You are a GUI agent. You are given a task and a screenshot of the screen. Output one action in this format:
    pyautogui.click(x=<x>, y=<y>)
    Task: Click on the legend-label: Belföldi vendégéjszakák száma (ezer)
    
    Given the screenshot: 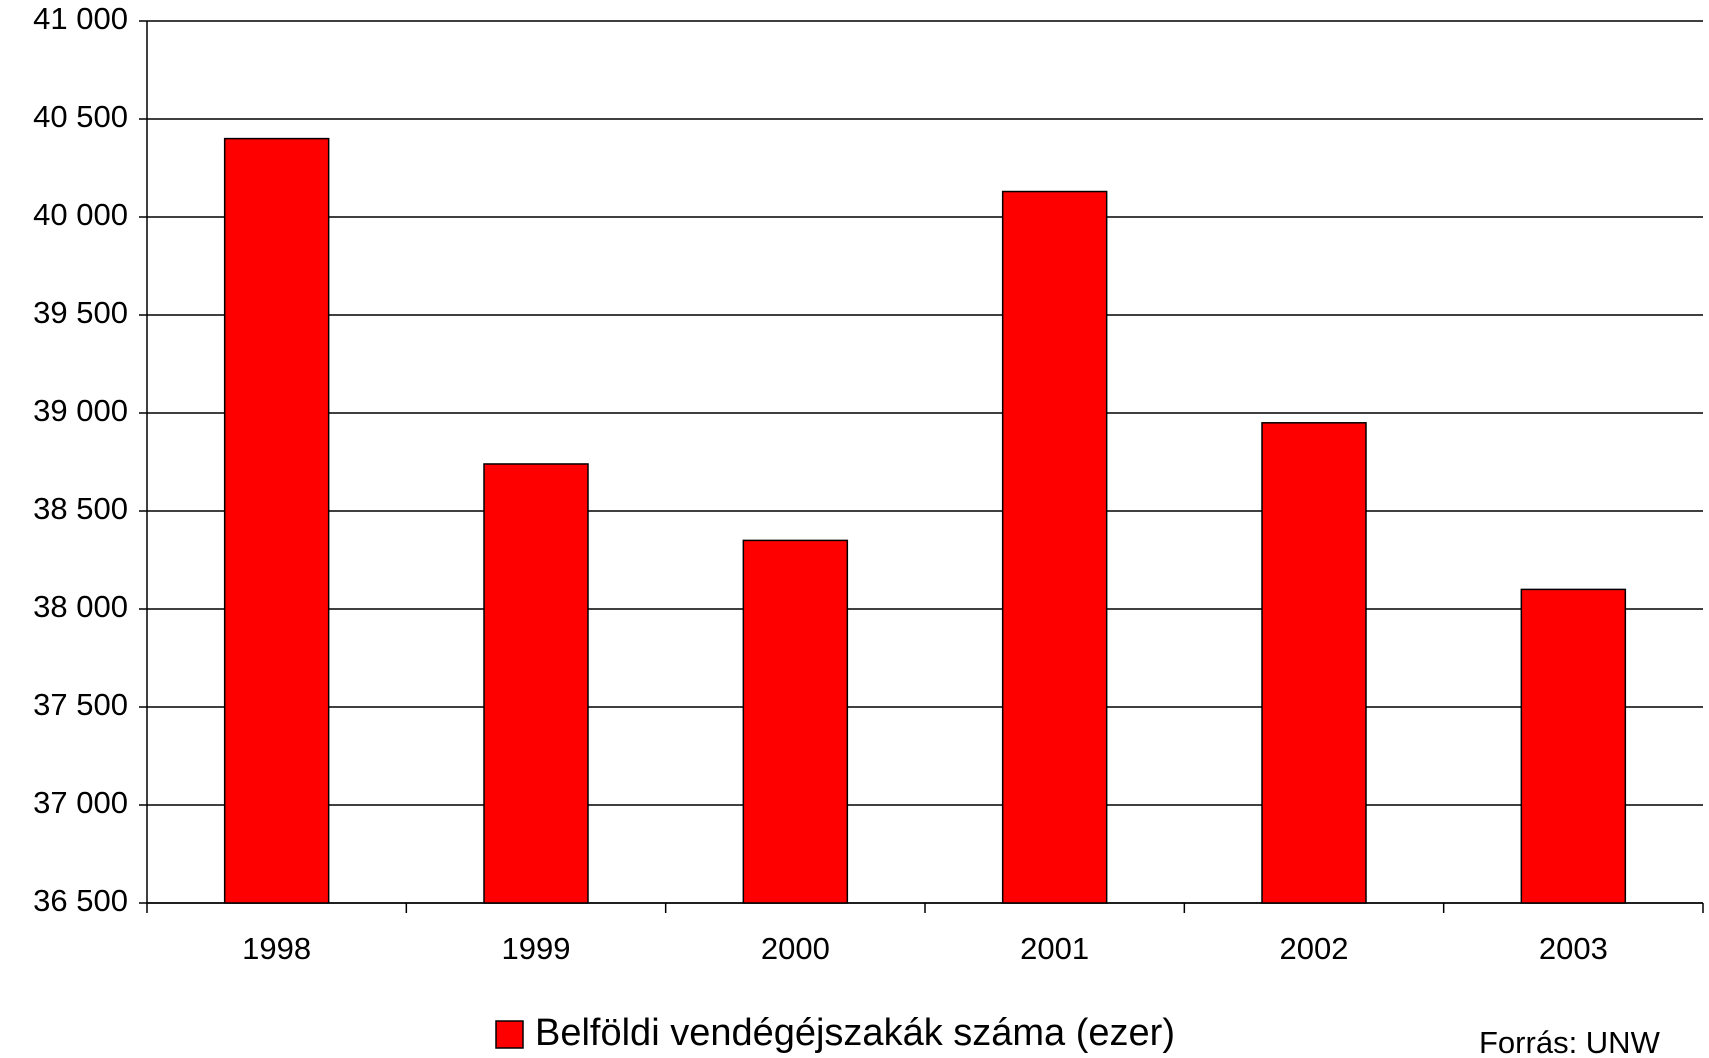 What is the action you would take?
    pyautogui.click(x=855, y=1033)
    